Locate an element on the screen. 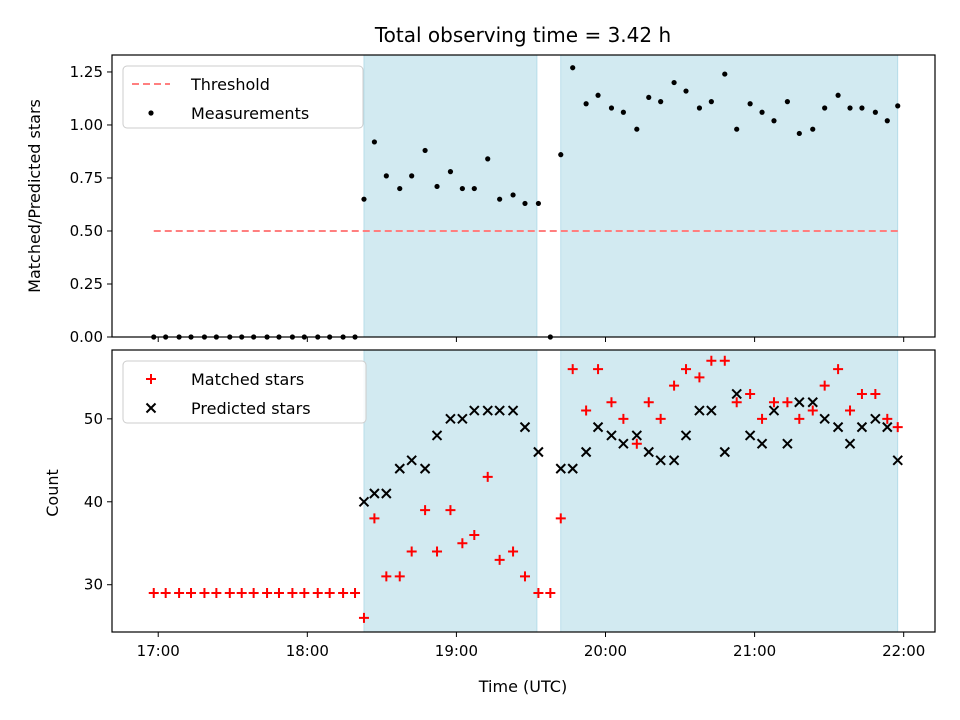  bottom-y-tick-label: 40 is located at coordinates (93, 502).